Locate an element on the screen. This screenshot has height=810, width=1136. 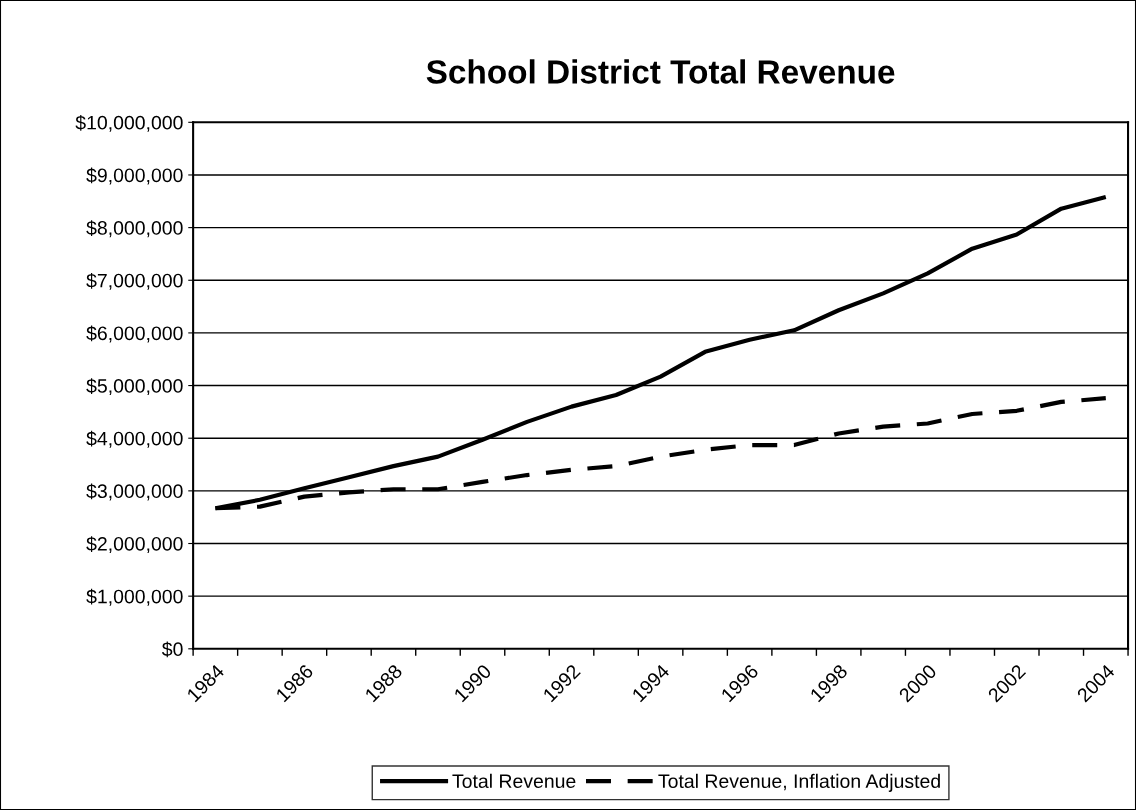
y-tick-label: $4,000,000 is located at coordinates (134, 439).